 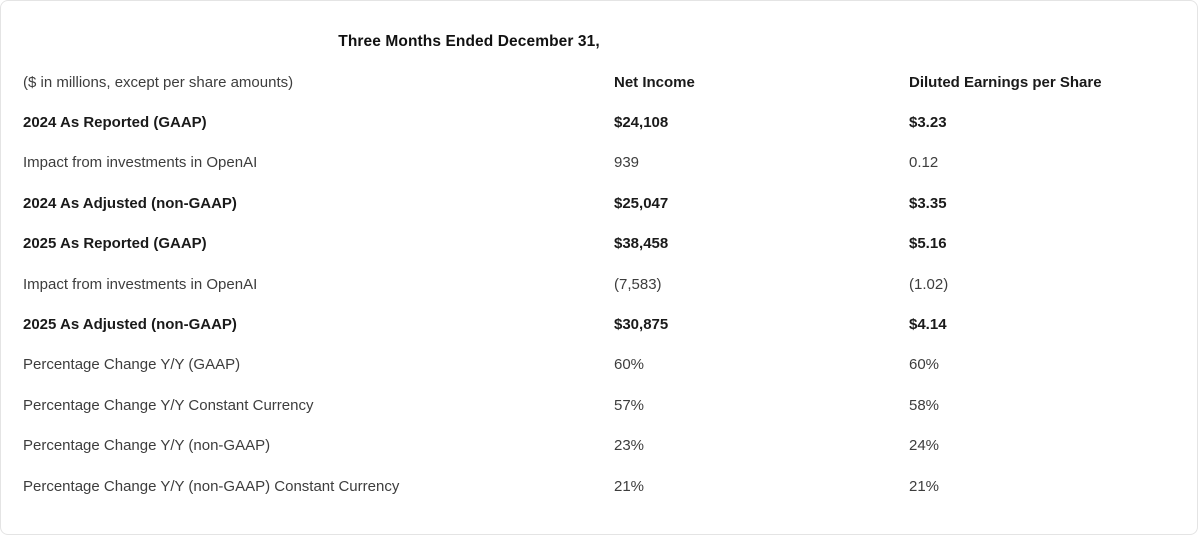 I want to click on diluted-eps-value: 58%, so click(x=924, y=405).